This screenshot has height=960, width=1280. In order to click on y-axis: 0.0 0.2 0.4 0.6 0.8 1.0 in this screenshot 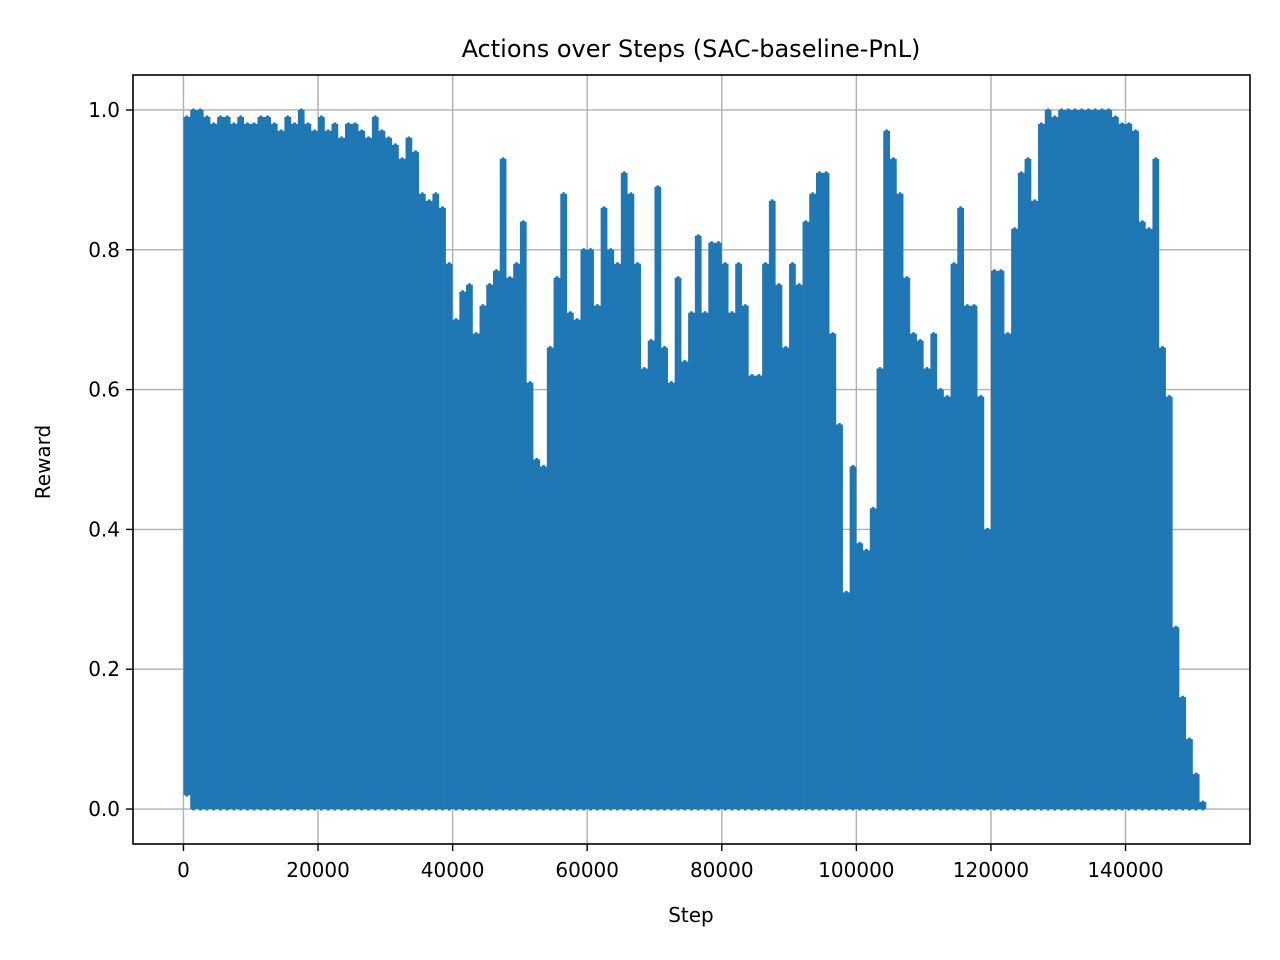, I will do `click(110, 459)`.